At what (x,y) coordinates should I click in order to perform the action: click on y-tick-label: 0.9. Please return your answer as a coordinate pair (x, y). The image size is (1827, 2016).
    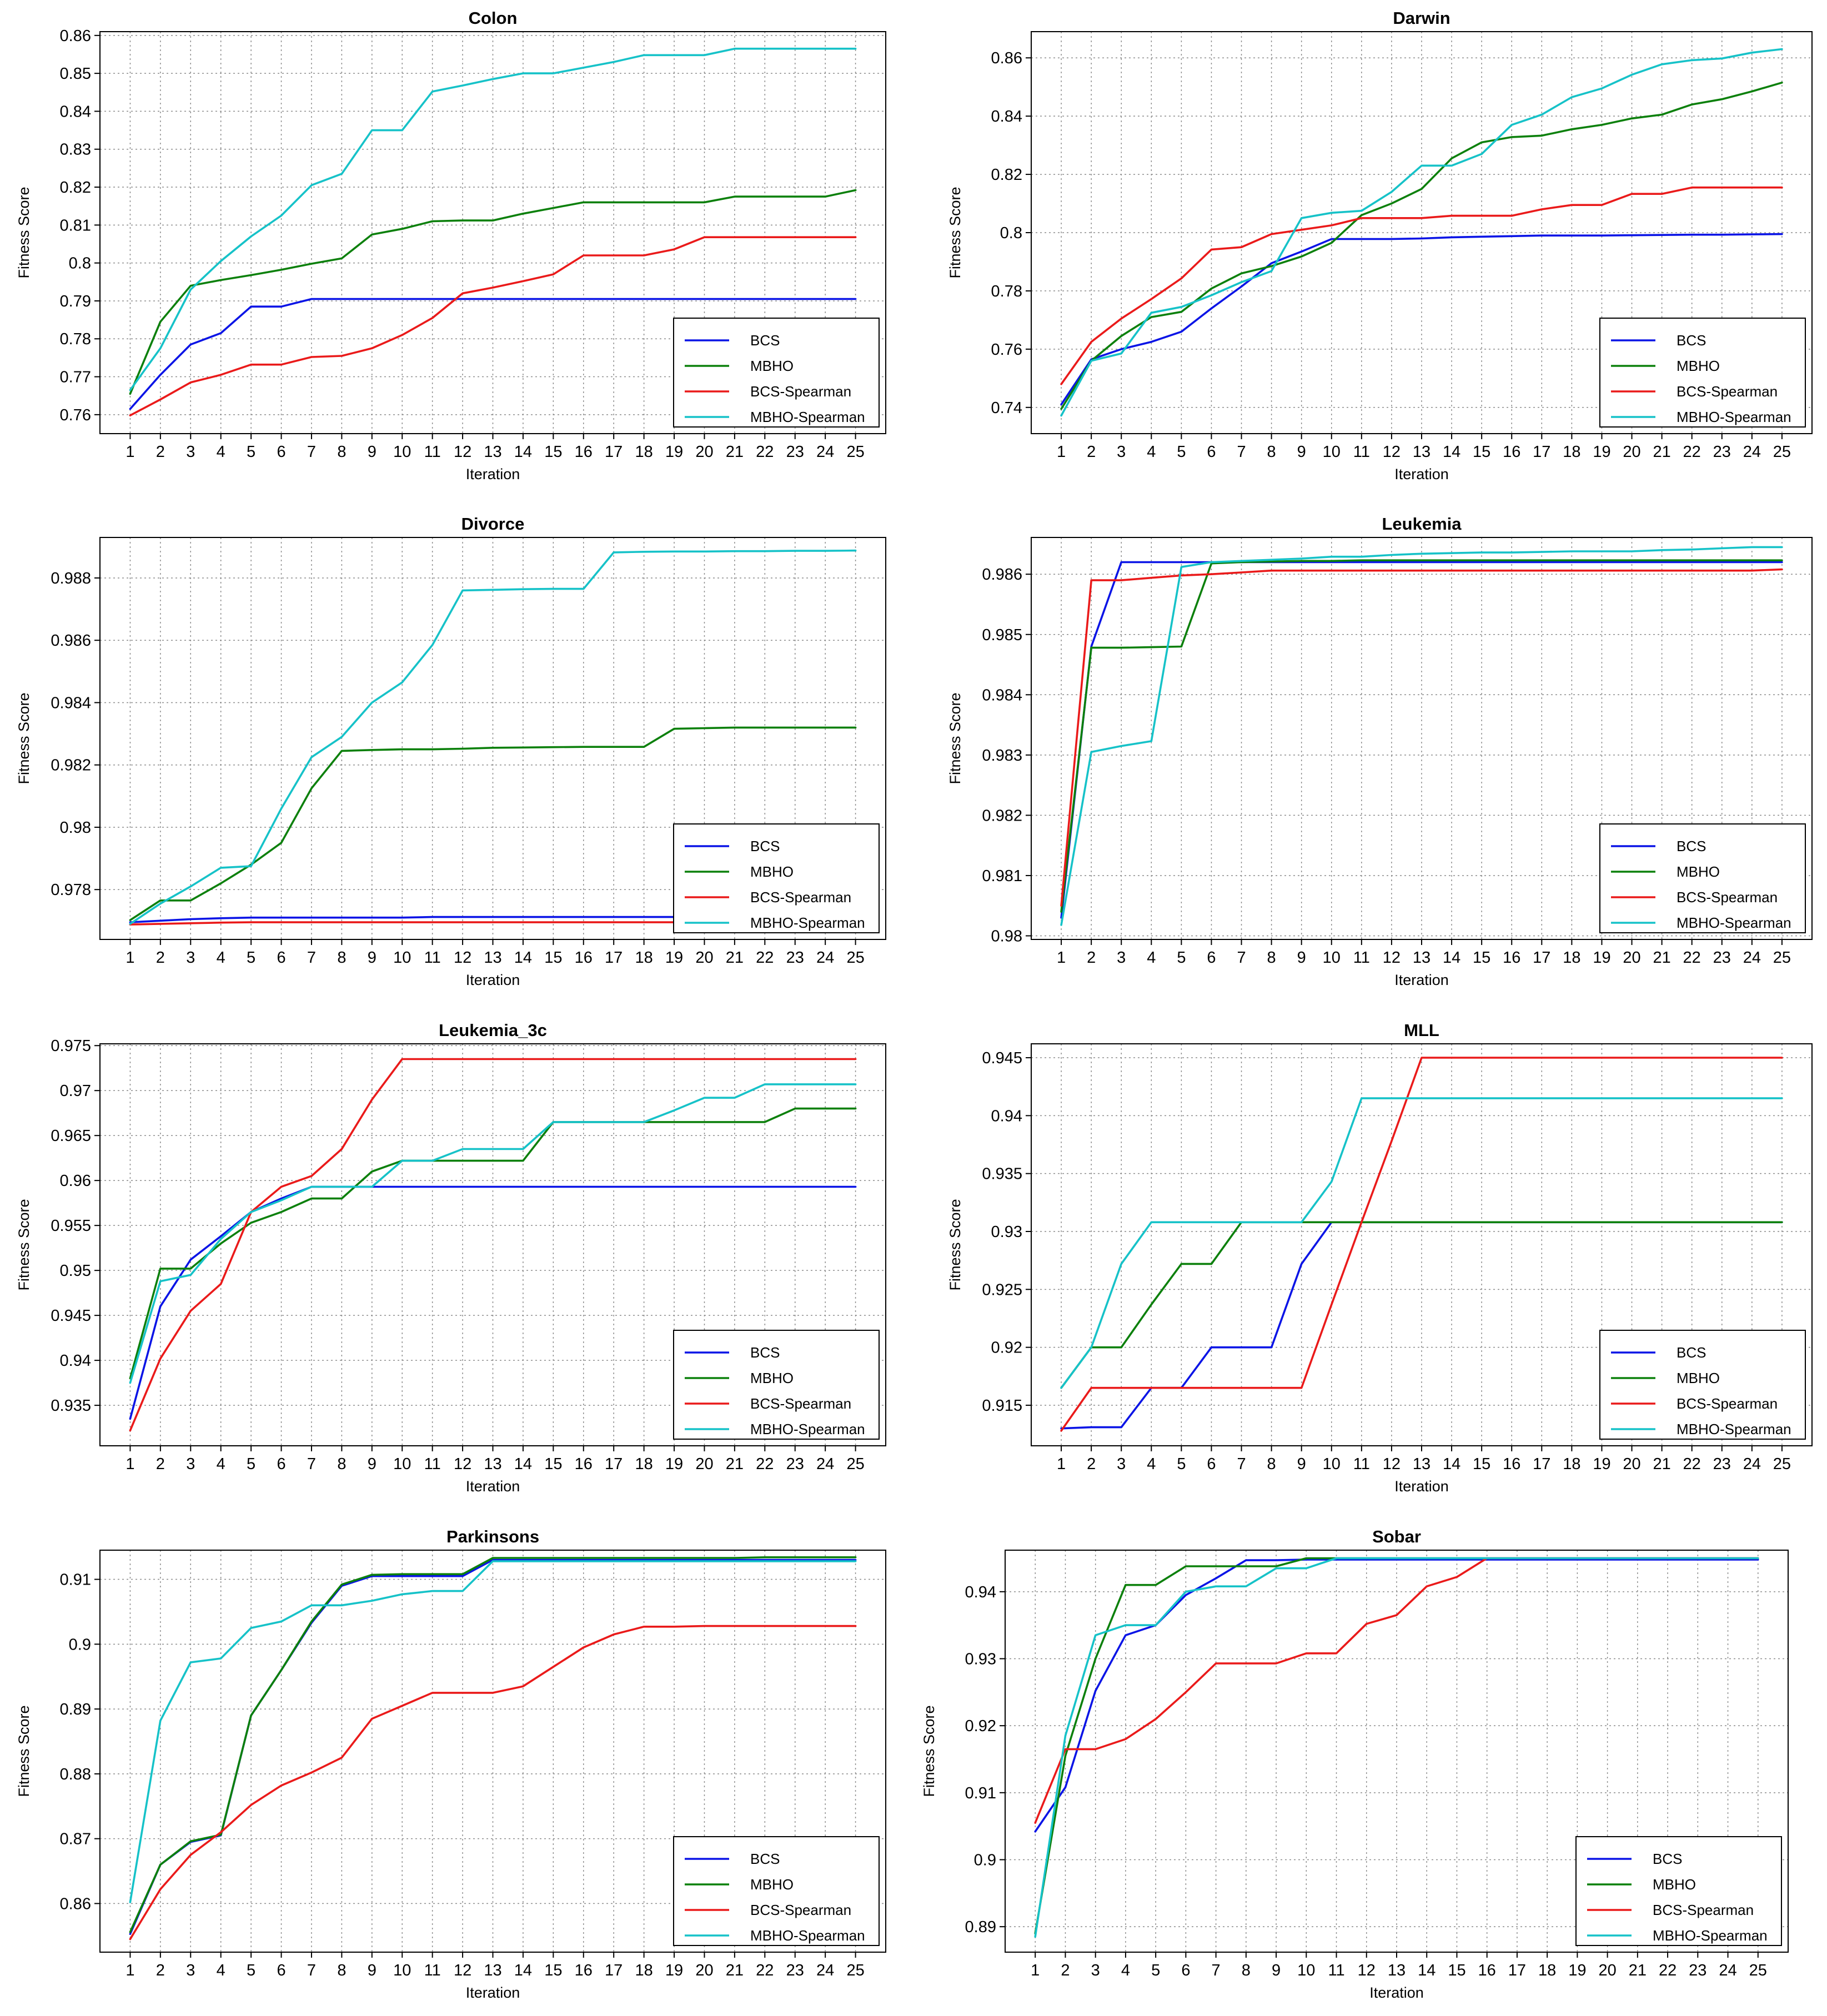
    Looking at the image, I should click on (985, 1860).